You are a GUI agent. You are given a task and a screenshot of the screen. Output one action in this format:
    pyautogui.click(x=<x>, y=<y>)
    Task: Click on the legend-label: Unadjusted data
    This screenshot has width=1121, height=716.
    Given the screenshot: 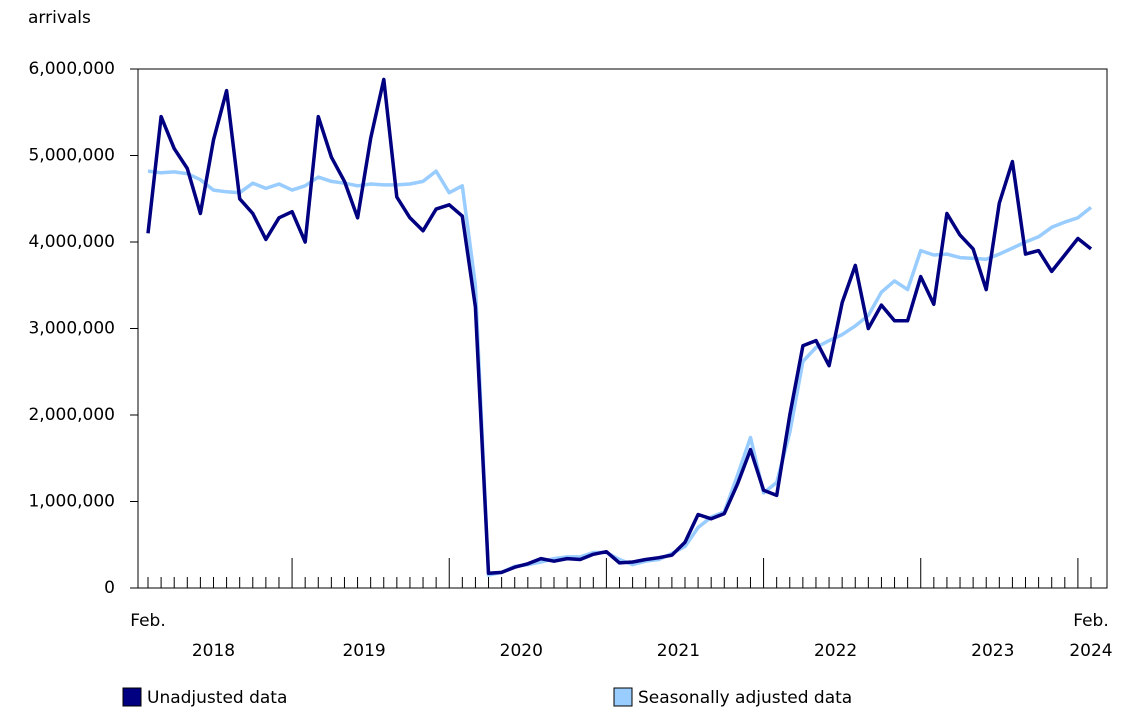 What is the action you would take?
    pyautogui.click(x=217, y=698)
    